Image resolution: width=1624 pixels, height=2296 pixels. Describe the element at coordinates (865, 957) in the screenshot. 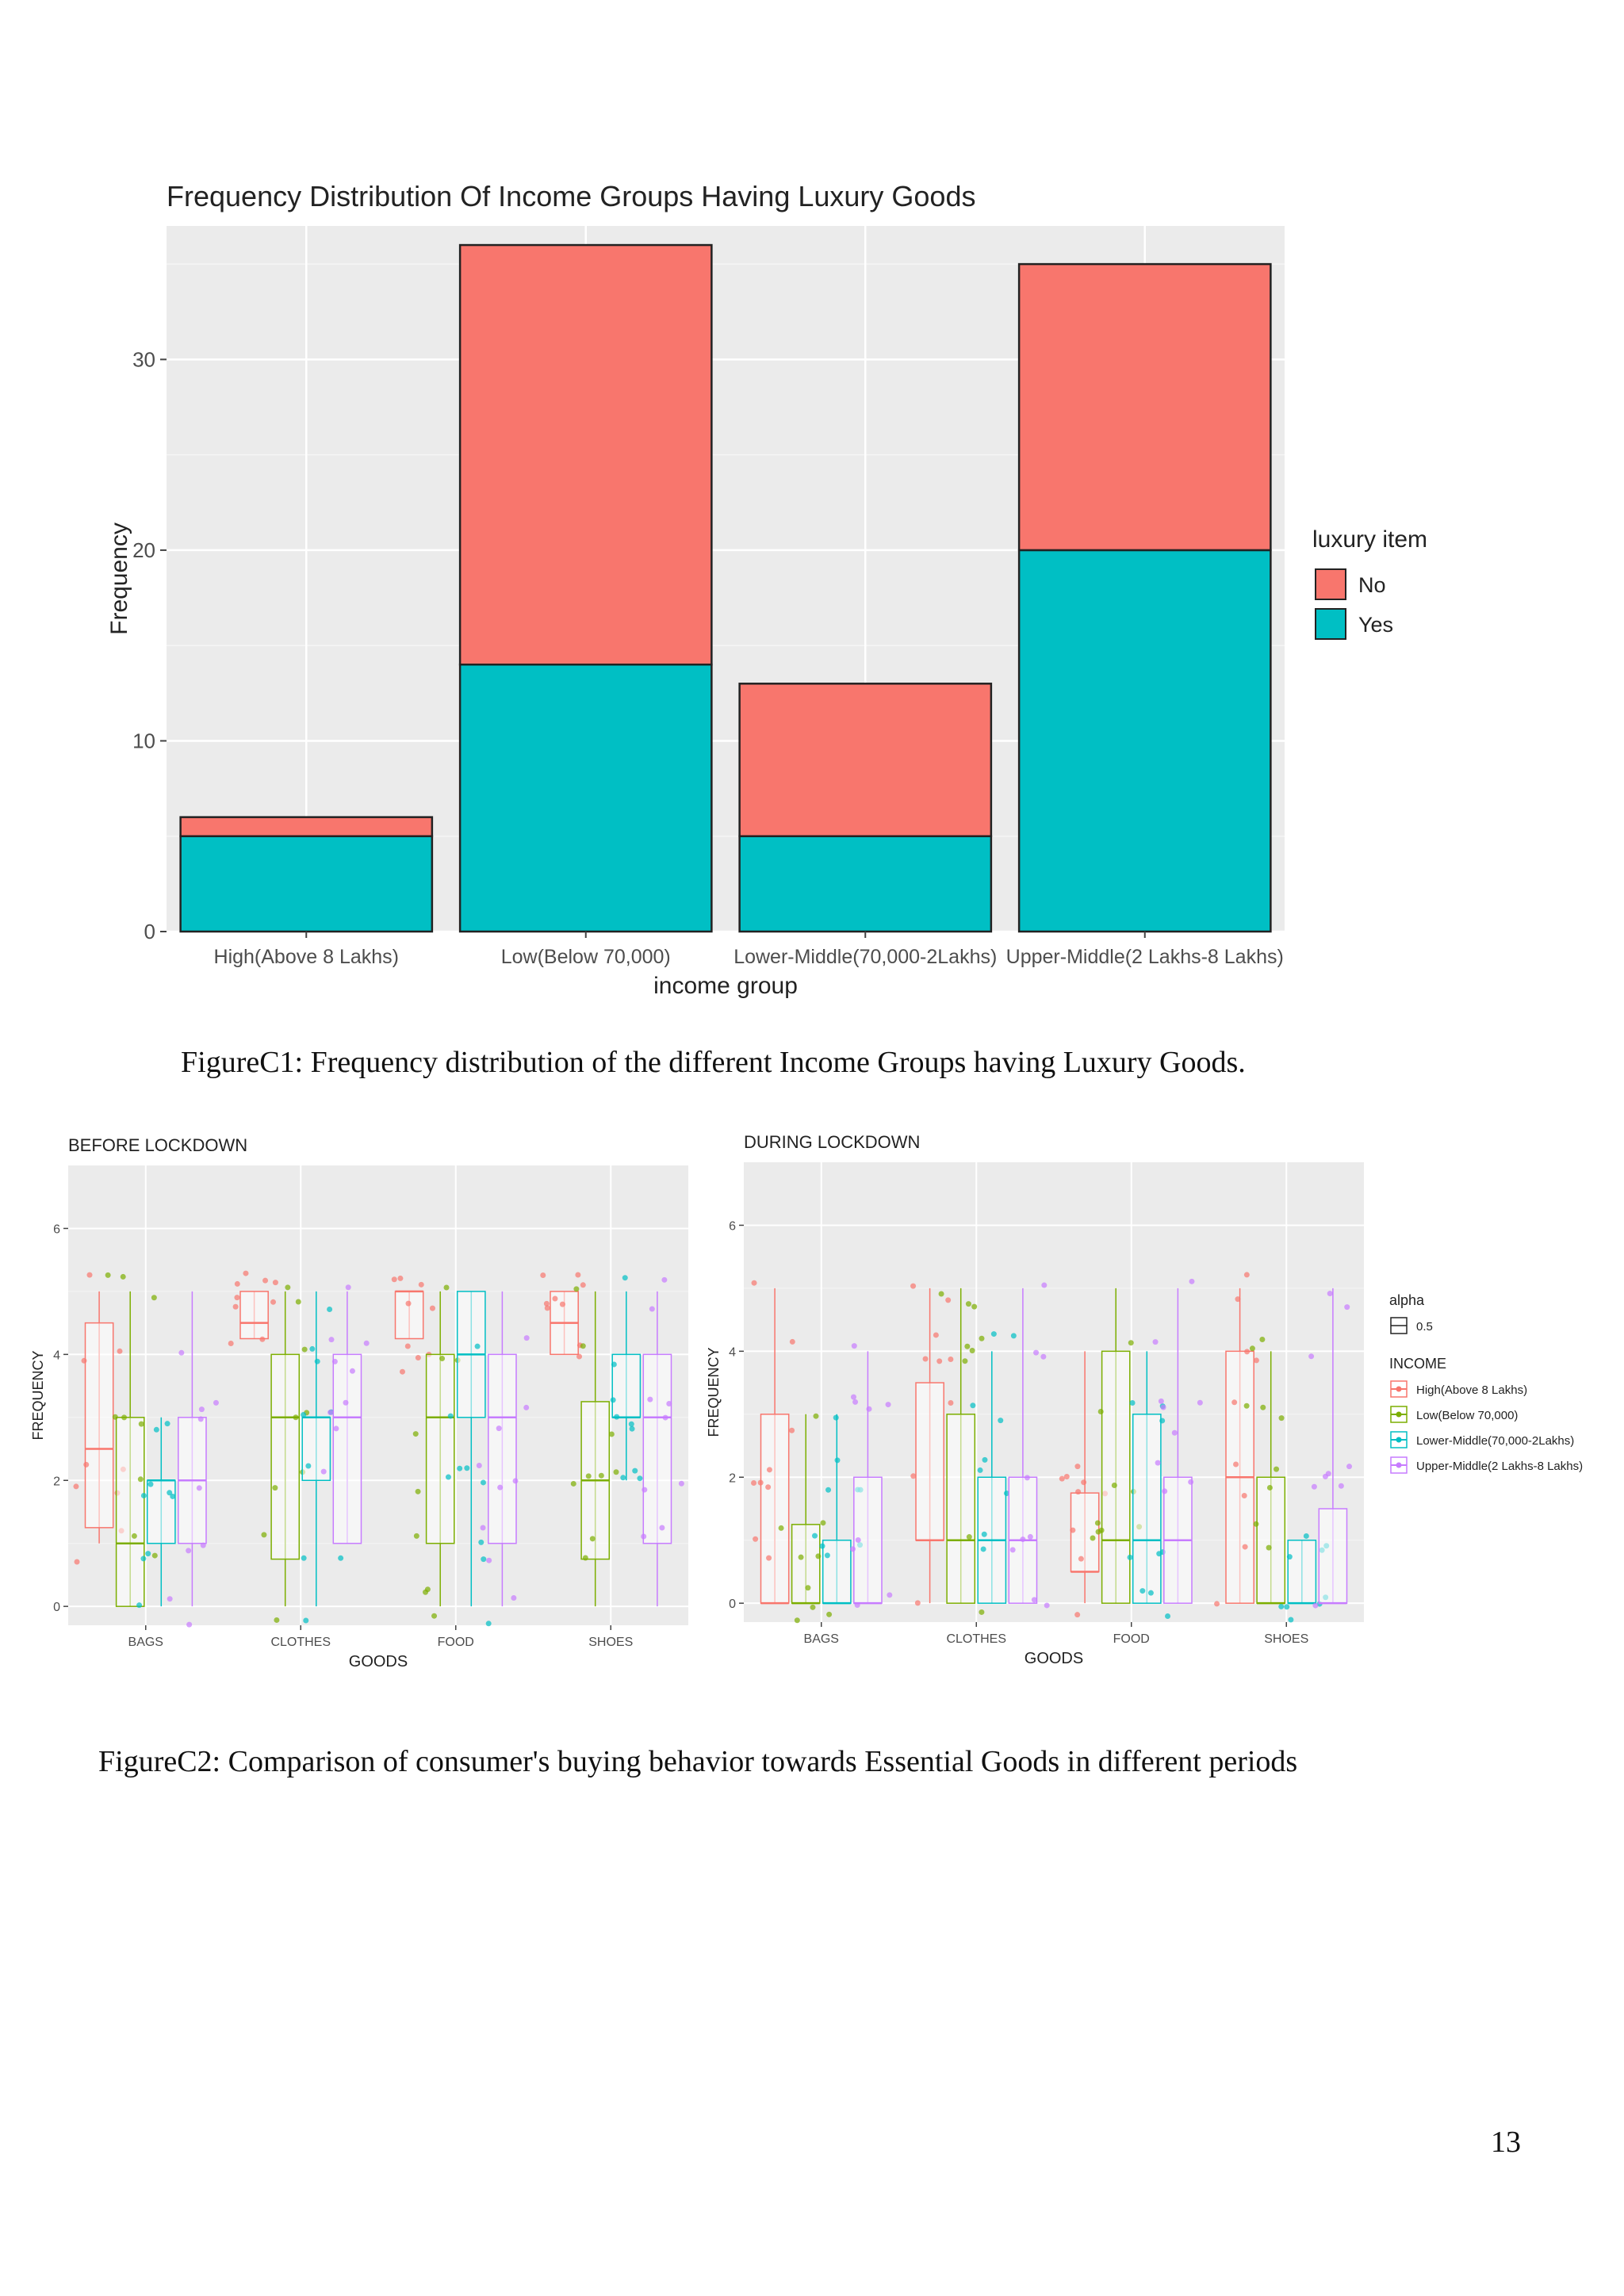

I see `x-tick-label: Lower-Middle(70,000-2Lakhs)` at that location.